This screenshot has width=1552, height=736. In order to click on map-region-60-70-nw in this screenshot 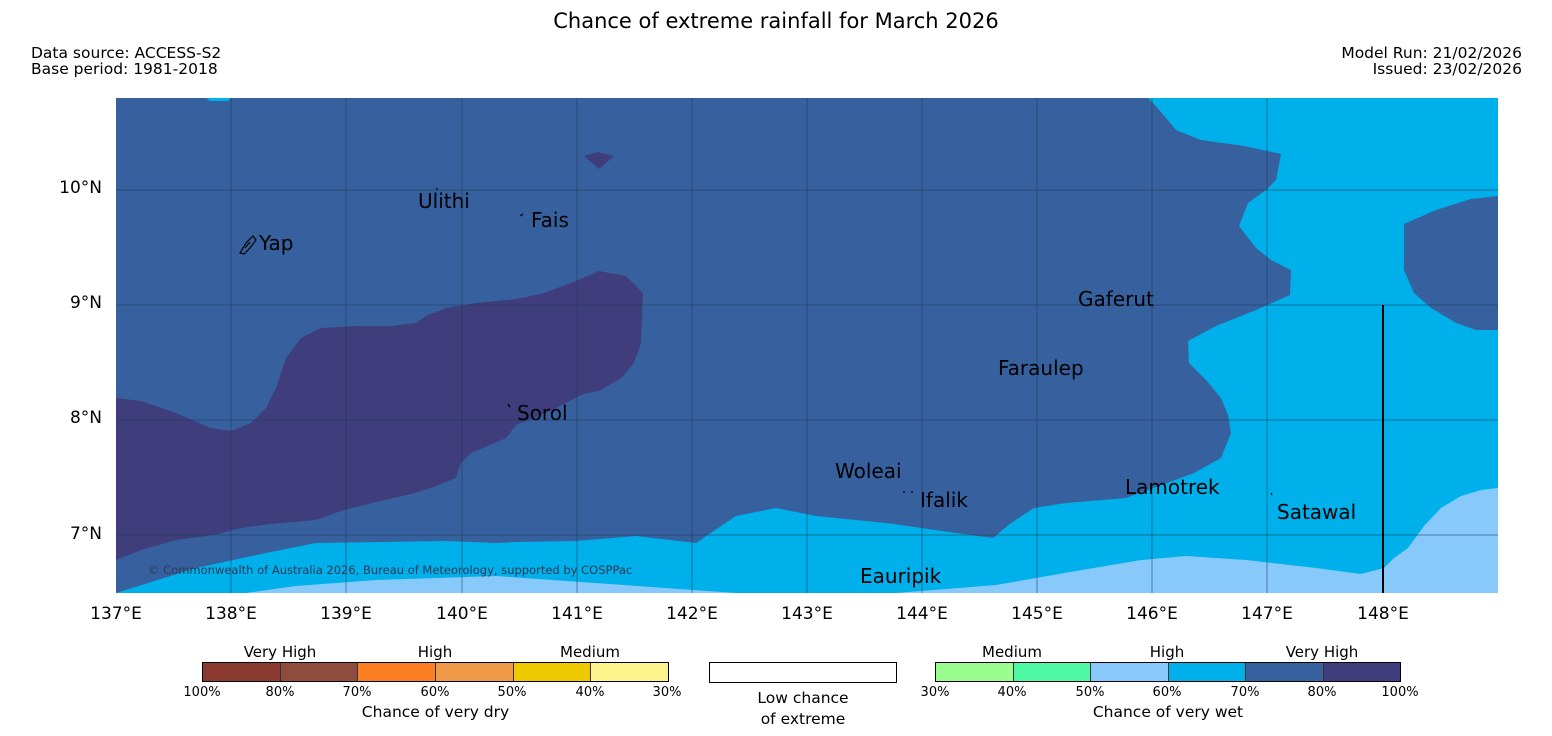, I will do `click(218, 99)`.